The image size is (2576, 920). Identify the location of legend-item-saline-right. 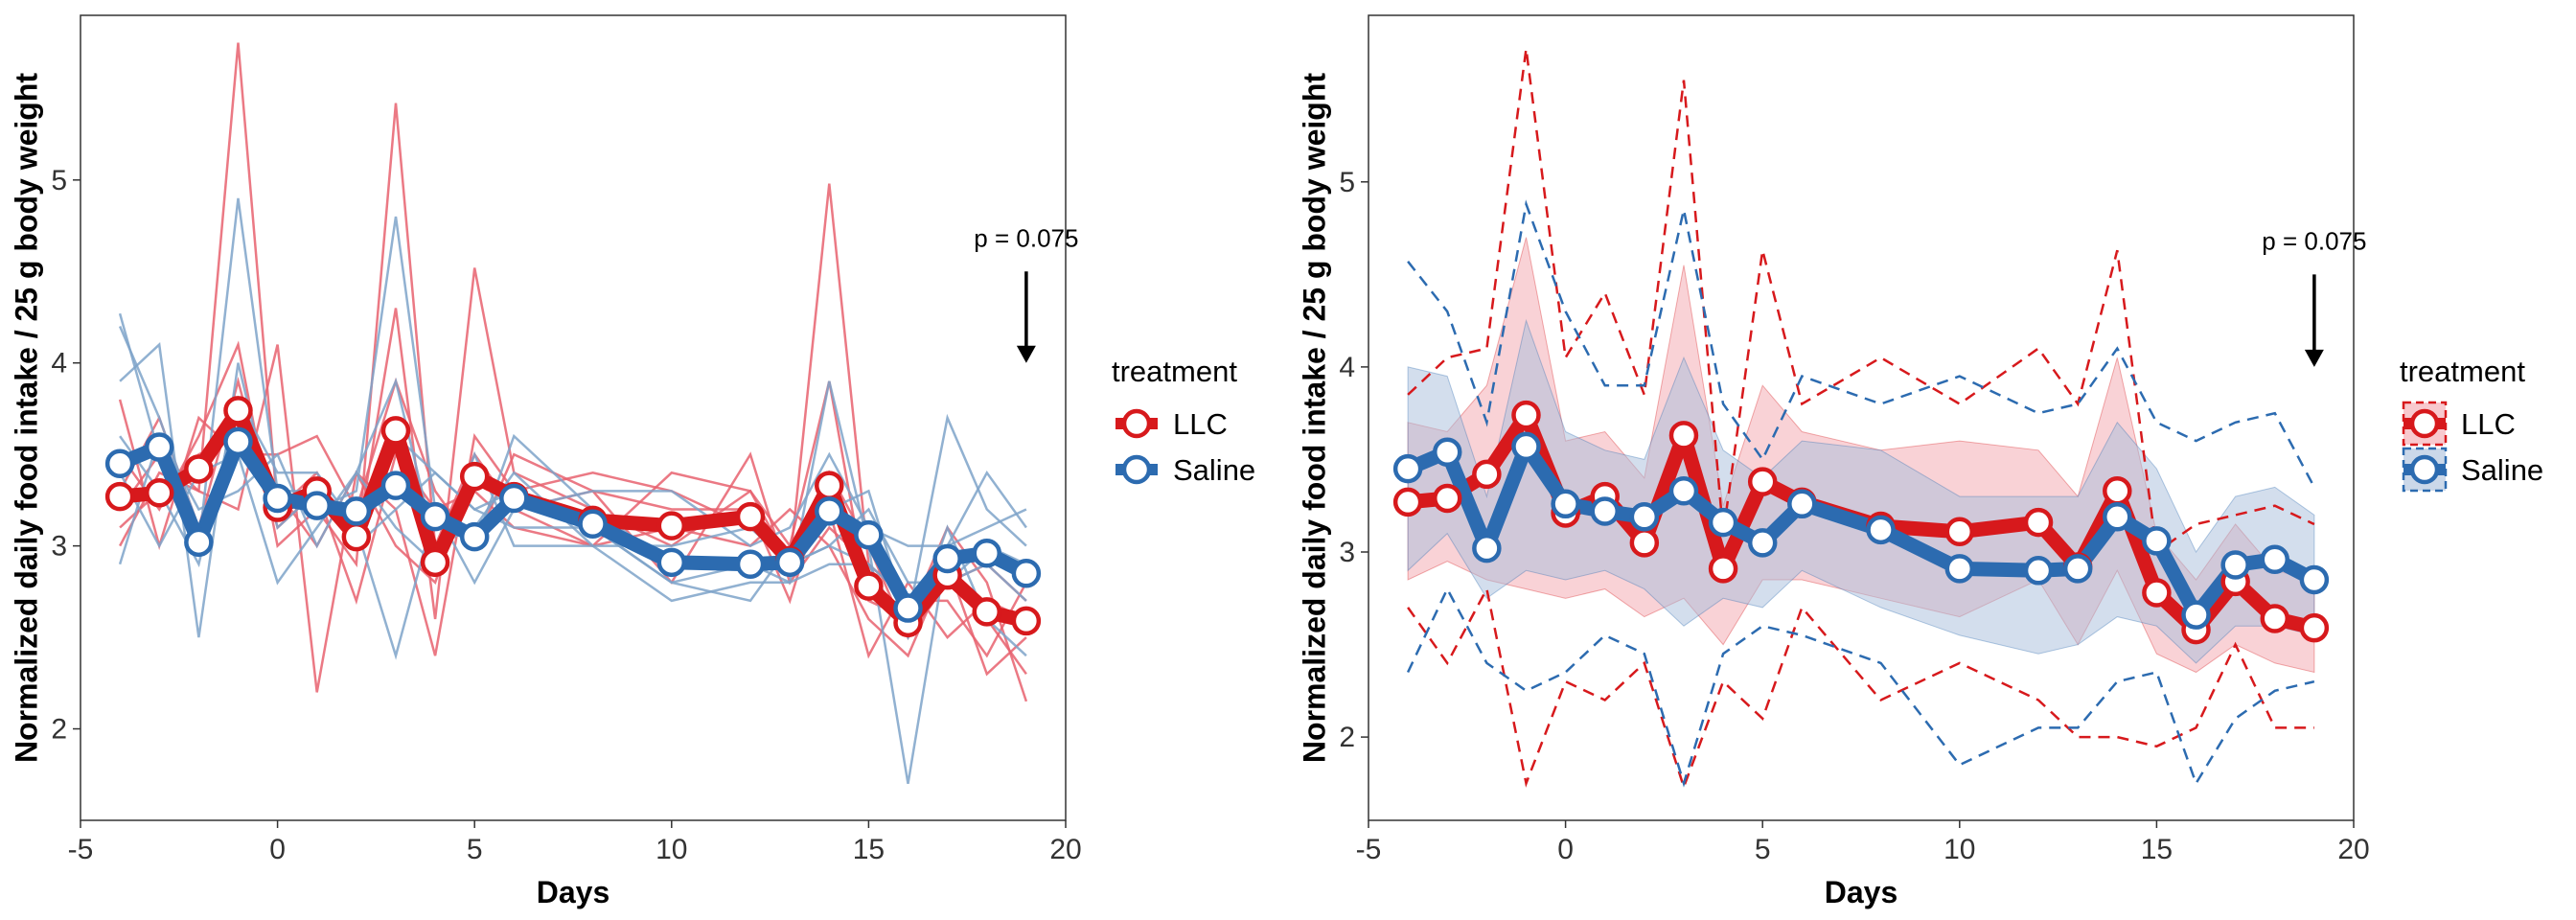
(2425, 470).